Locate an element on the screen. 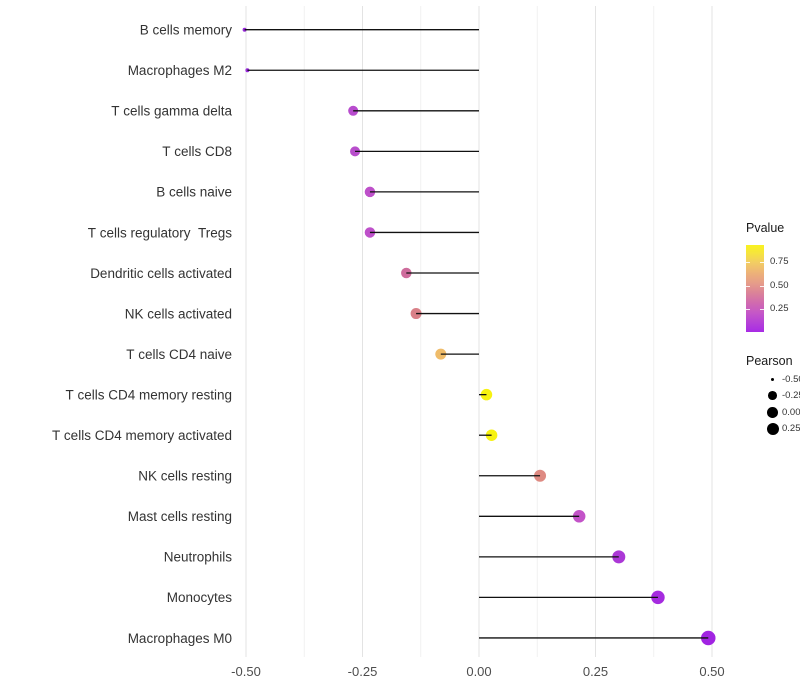  y-axis-label: Dendritic cells activated is located at coordinates (161, 273).